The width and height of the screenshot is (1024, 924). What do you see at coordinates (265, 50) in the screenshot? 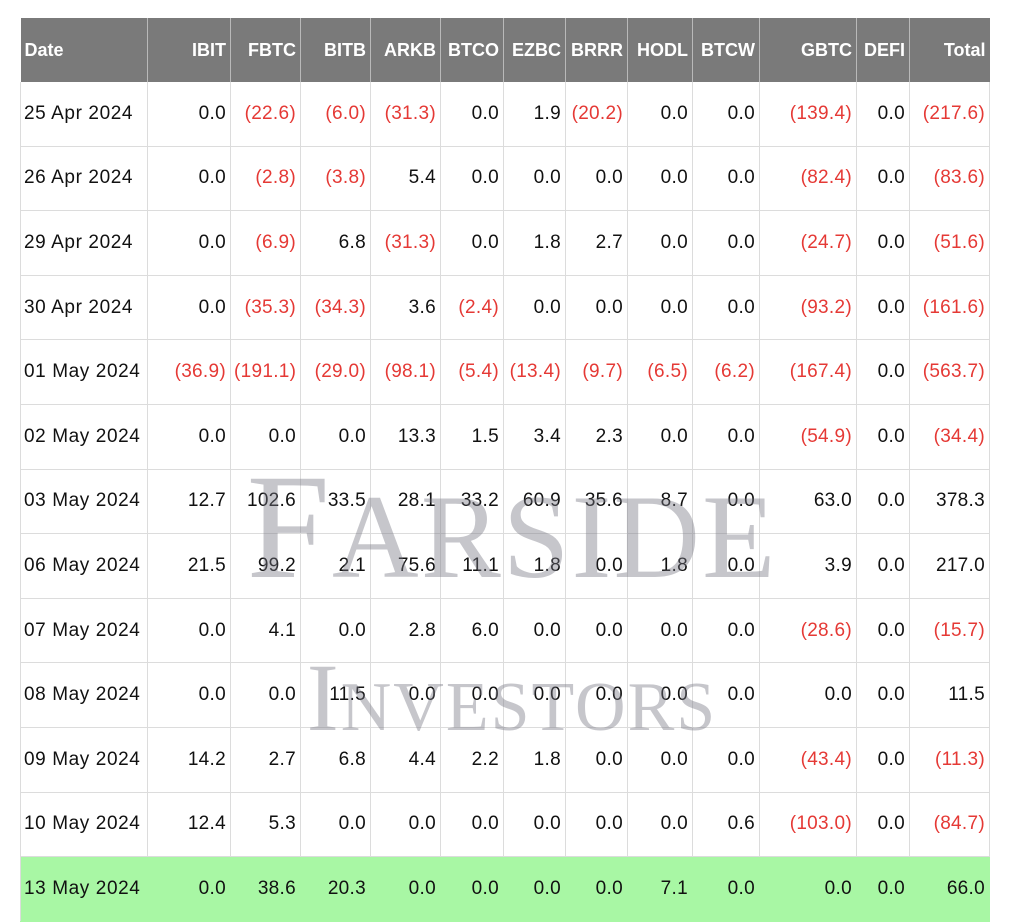
I see `column-header-fbtc: FBTC` at bounding box center [265, 50].